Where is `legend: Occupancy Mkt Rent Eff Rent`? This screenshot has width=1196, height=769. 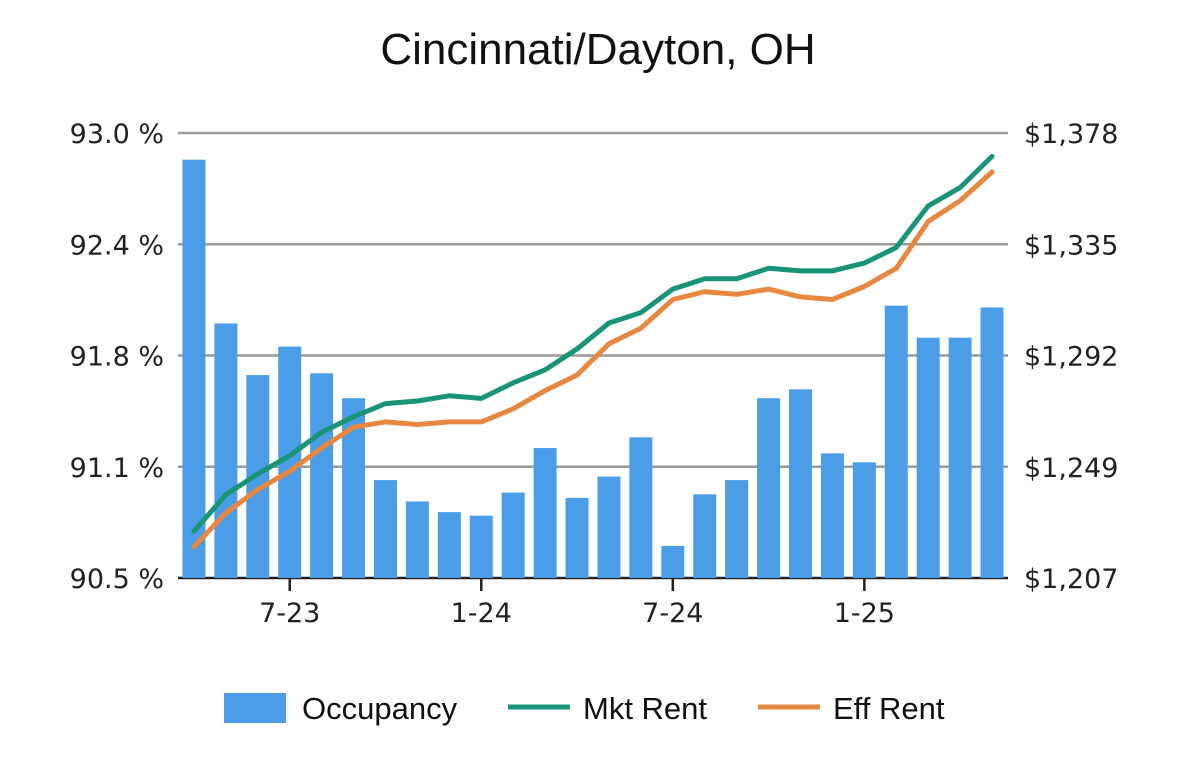
legend: Occupancy Mkt Rent Eff Rent is located at coordinates (584, 708).